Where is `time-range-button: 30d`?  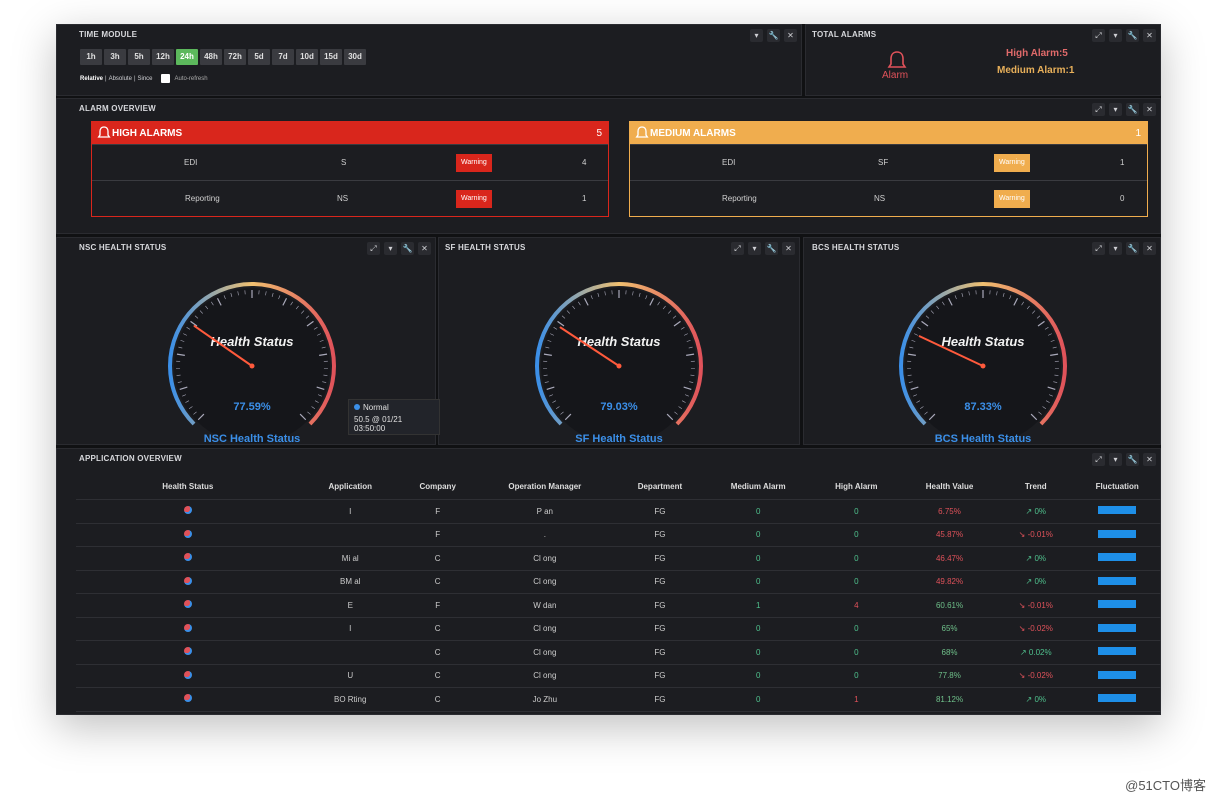
time-range-button: 30d is located at coordinates (355, 57).